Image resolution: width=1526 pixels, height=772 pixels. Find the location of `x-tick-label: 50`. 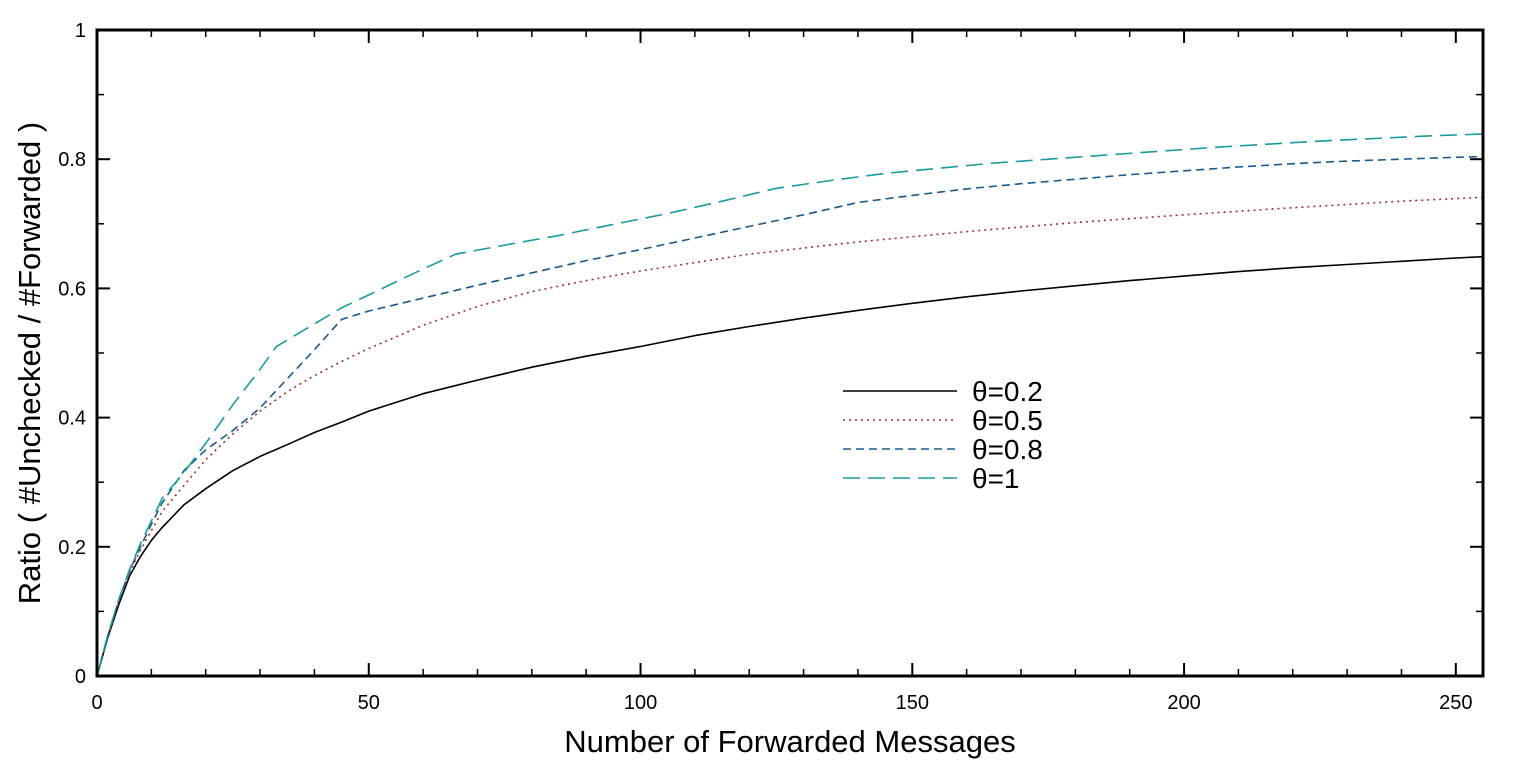

x-tick-label: 50 is located at coordinates (369, 703).